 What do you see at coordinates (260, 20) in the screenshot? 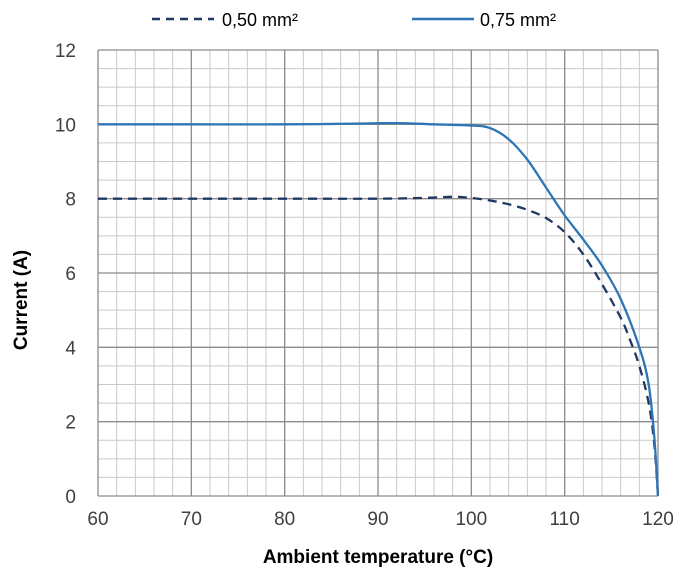
I see `legend-label-0-50: 0,50 mm²` at bounding box center [260, 20].